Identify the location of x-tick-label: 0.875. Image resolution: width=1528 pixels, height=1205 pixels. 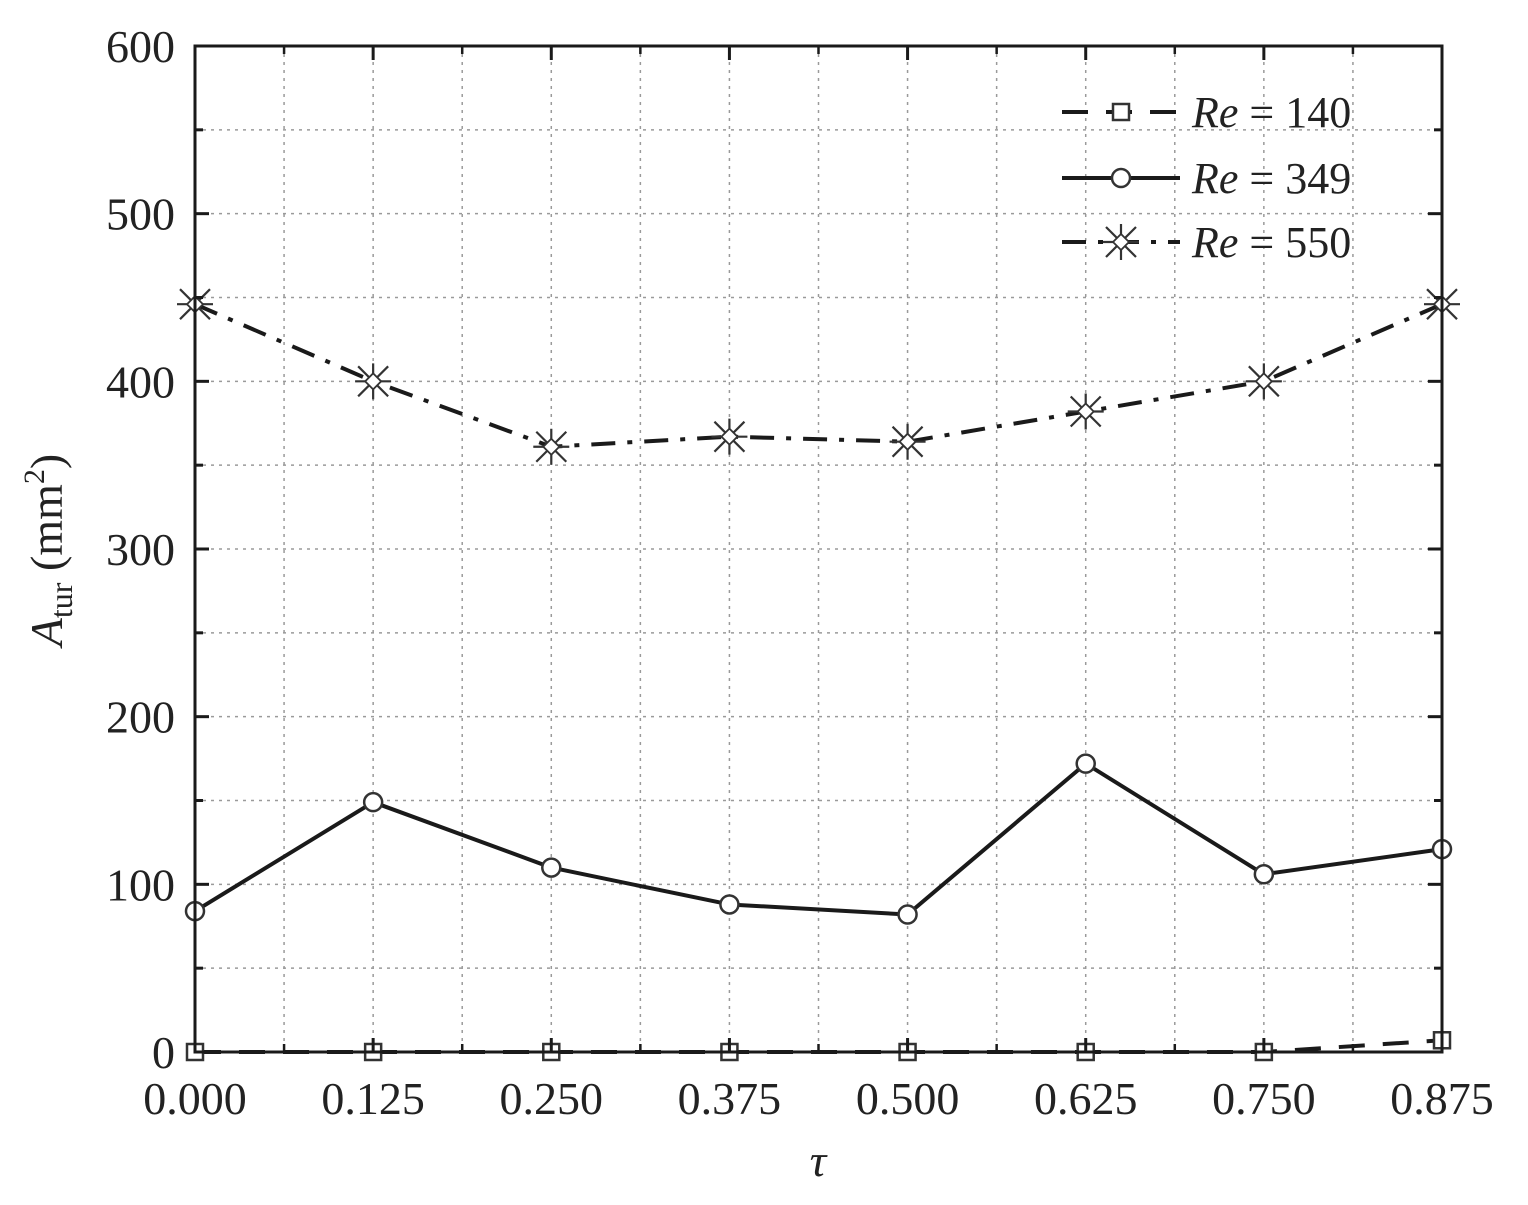
(1442, 1098).